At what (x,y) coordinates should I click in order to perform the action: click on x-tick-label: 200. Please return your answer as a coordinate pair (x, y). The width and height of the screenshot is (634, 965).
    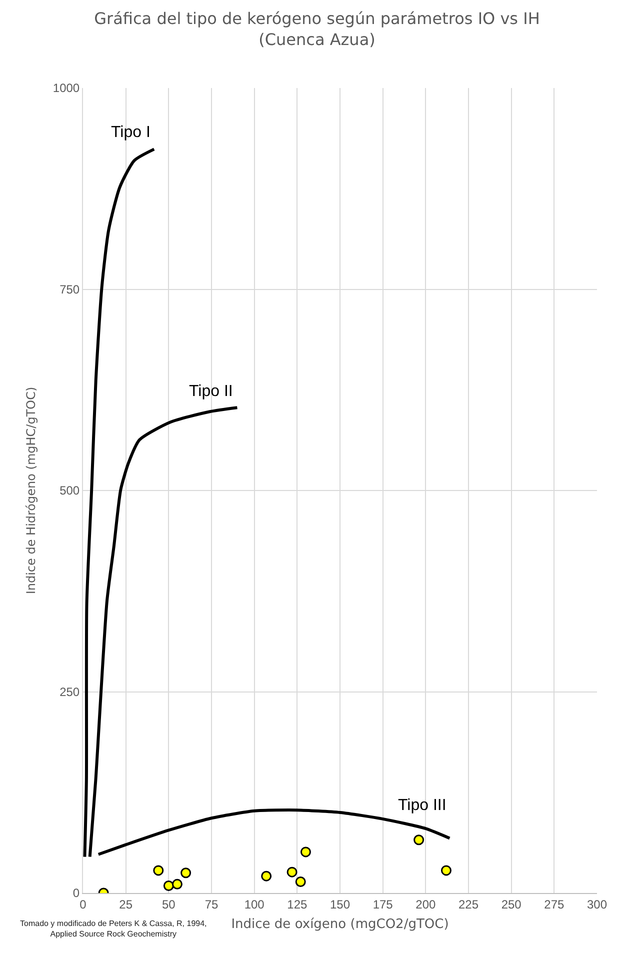
    Looking at the image, I should click on (426, 904).